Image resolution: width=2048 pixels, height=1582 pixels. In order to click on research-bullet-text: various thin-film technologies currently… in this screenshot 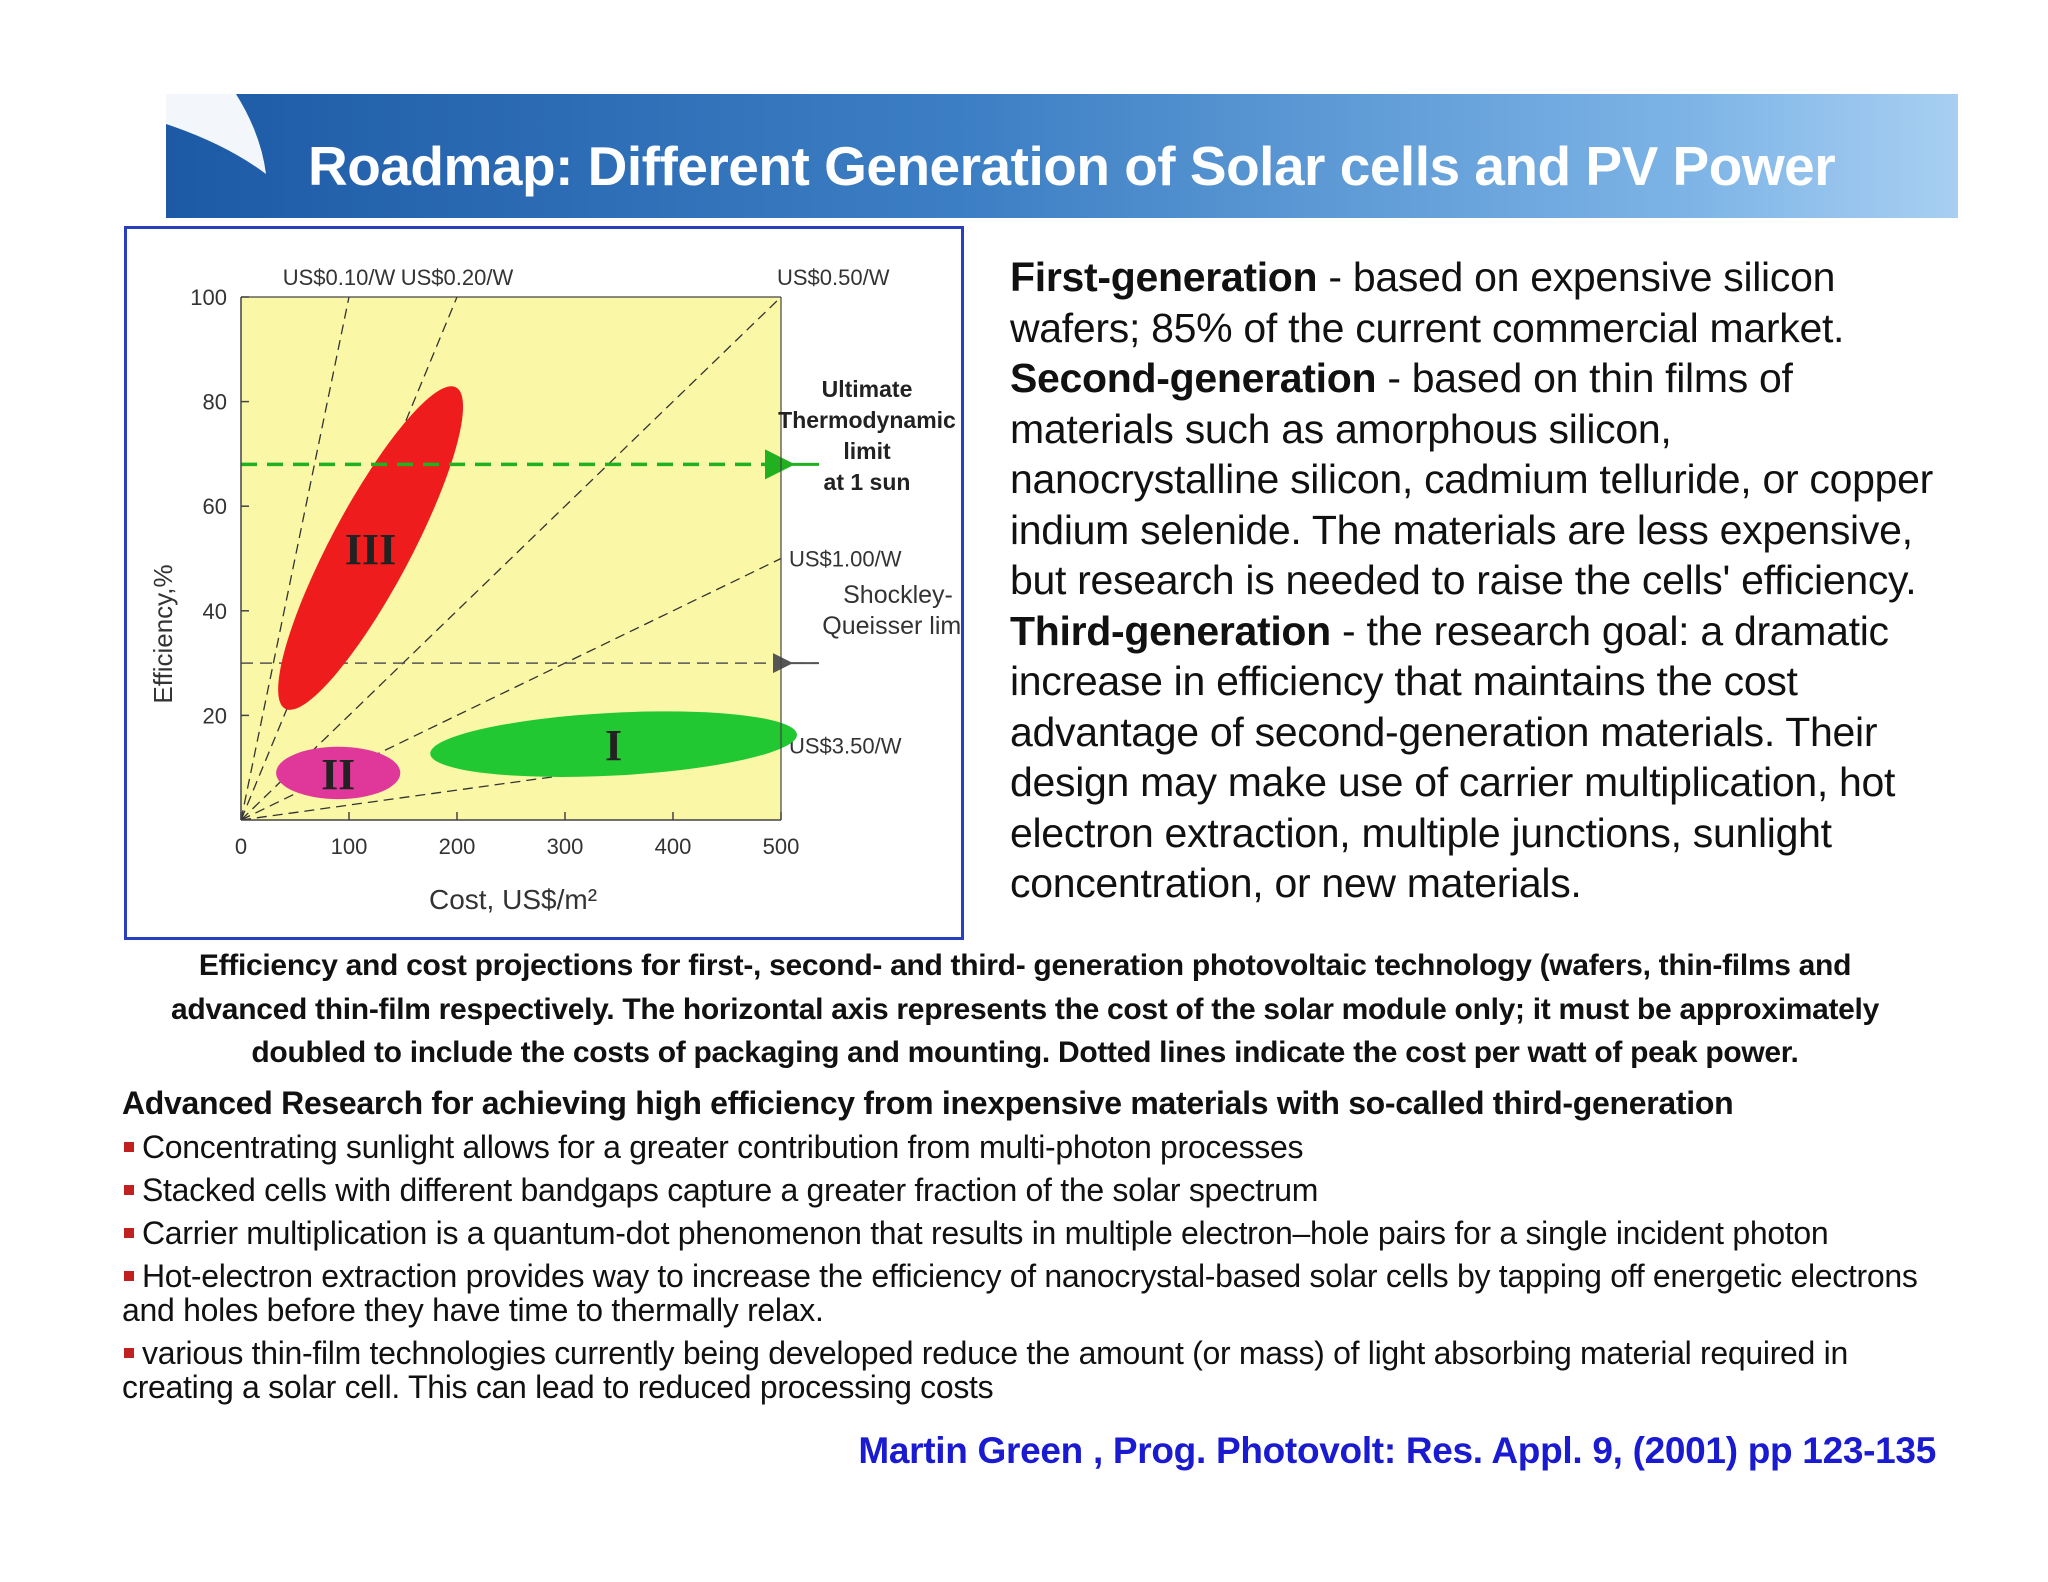, I will do `click(985, 1370)`.